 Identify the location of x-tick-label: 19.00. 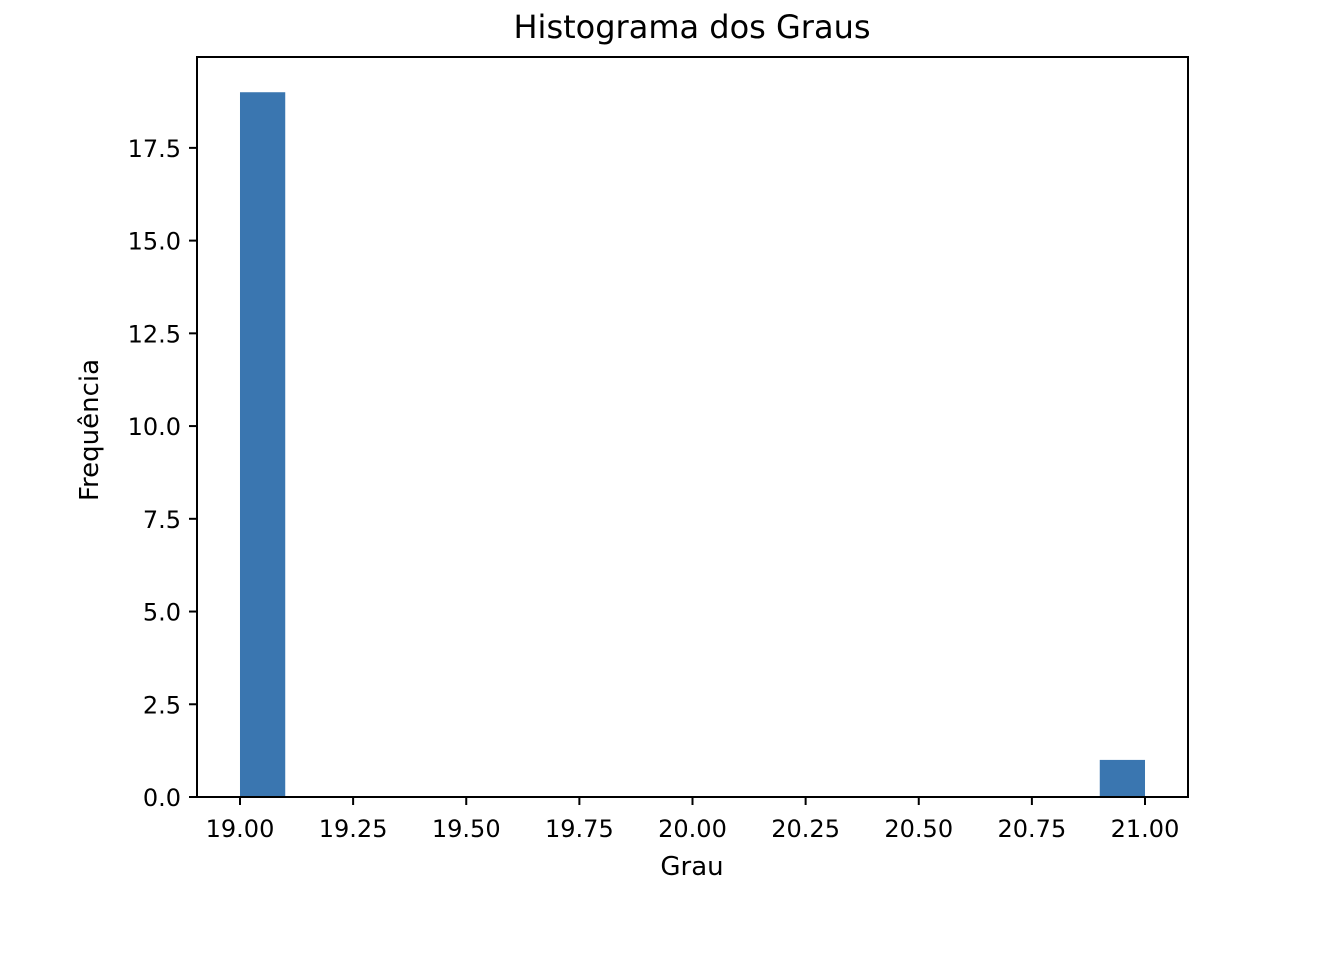
(240, 829).